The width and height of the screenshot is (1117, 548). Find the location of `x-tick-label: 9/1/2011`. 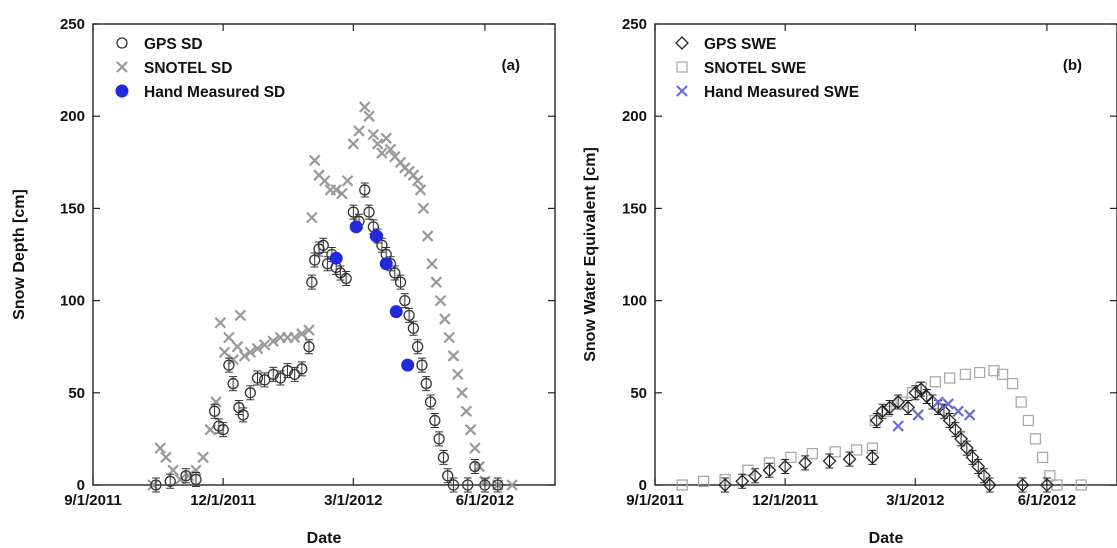

x-tick-label: 9/1/2011 is located at coordinates (655, 500).